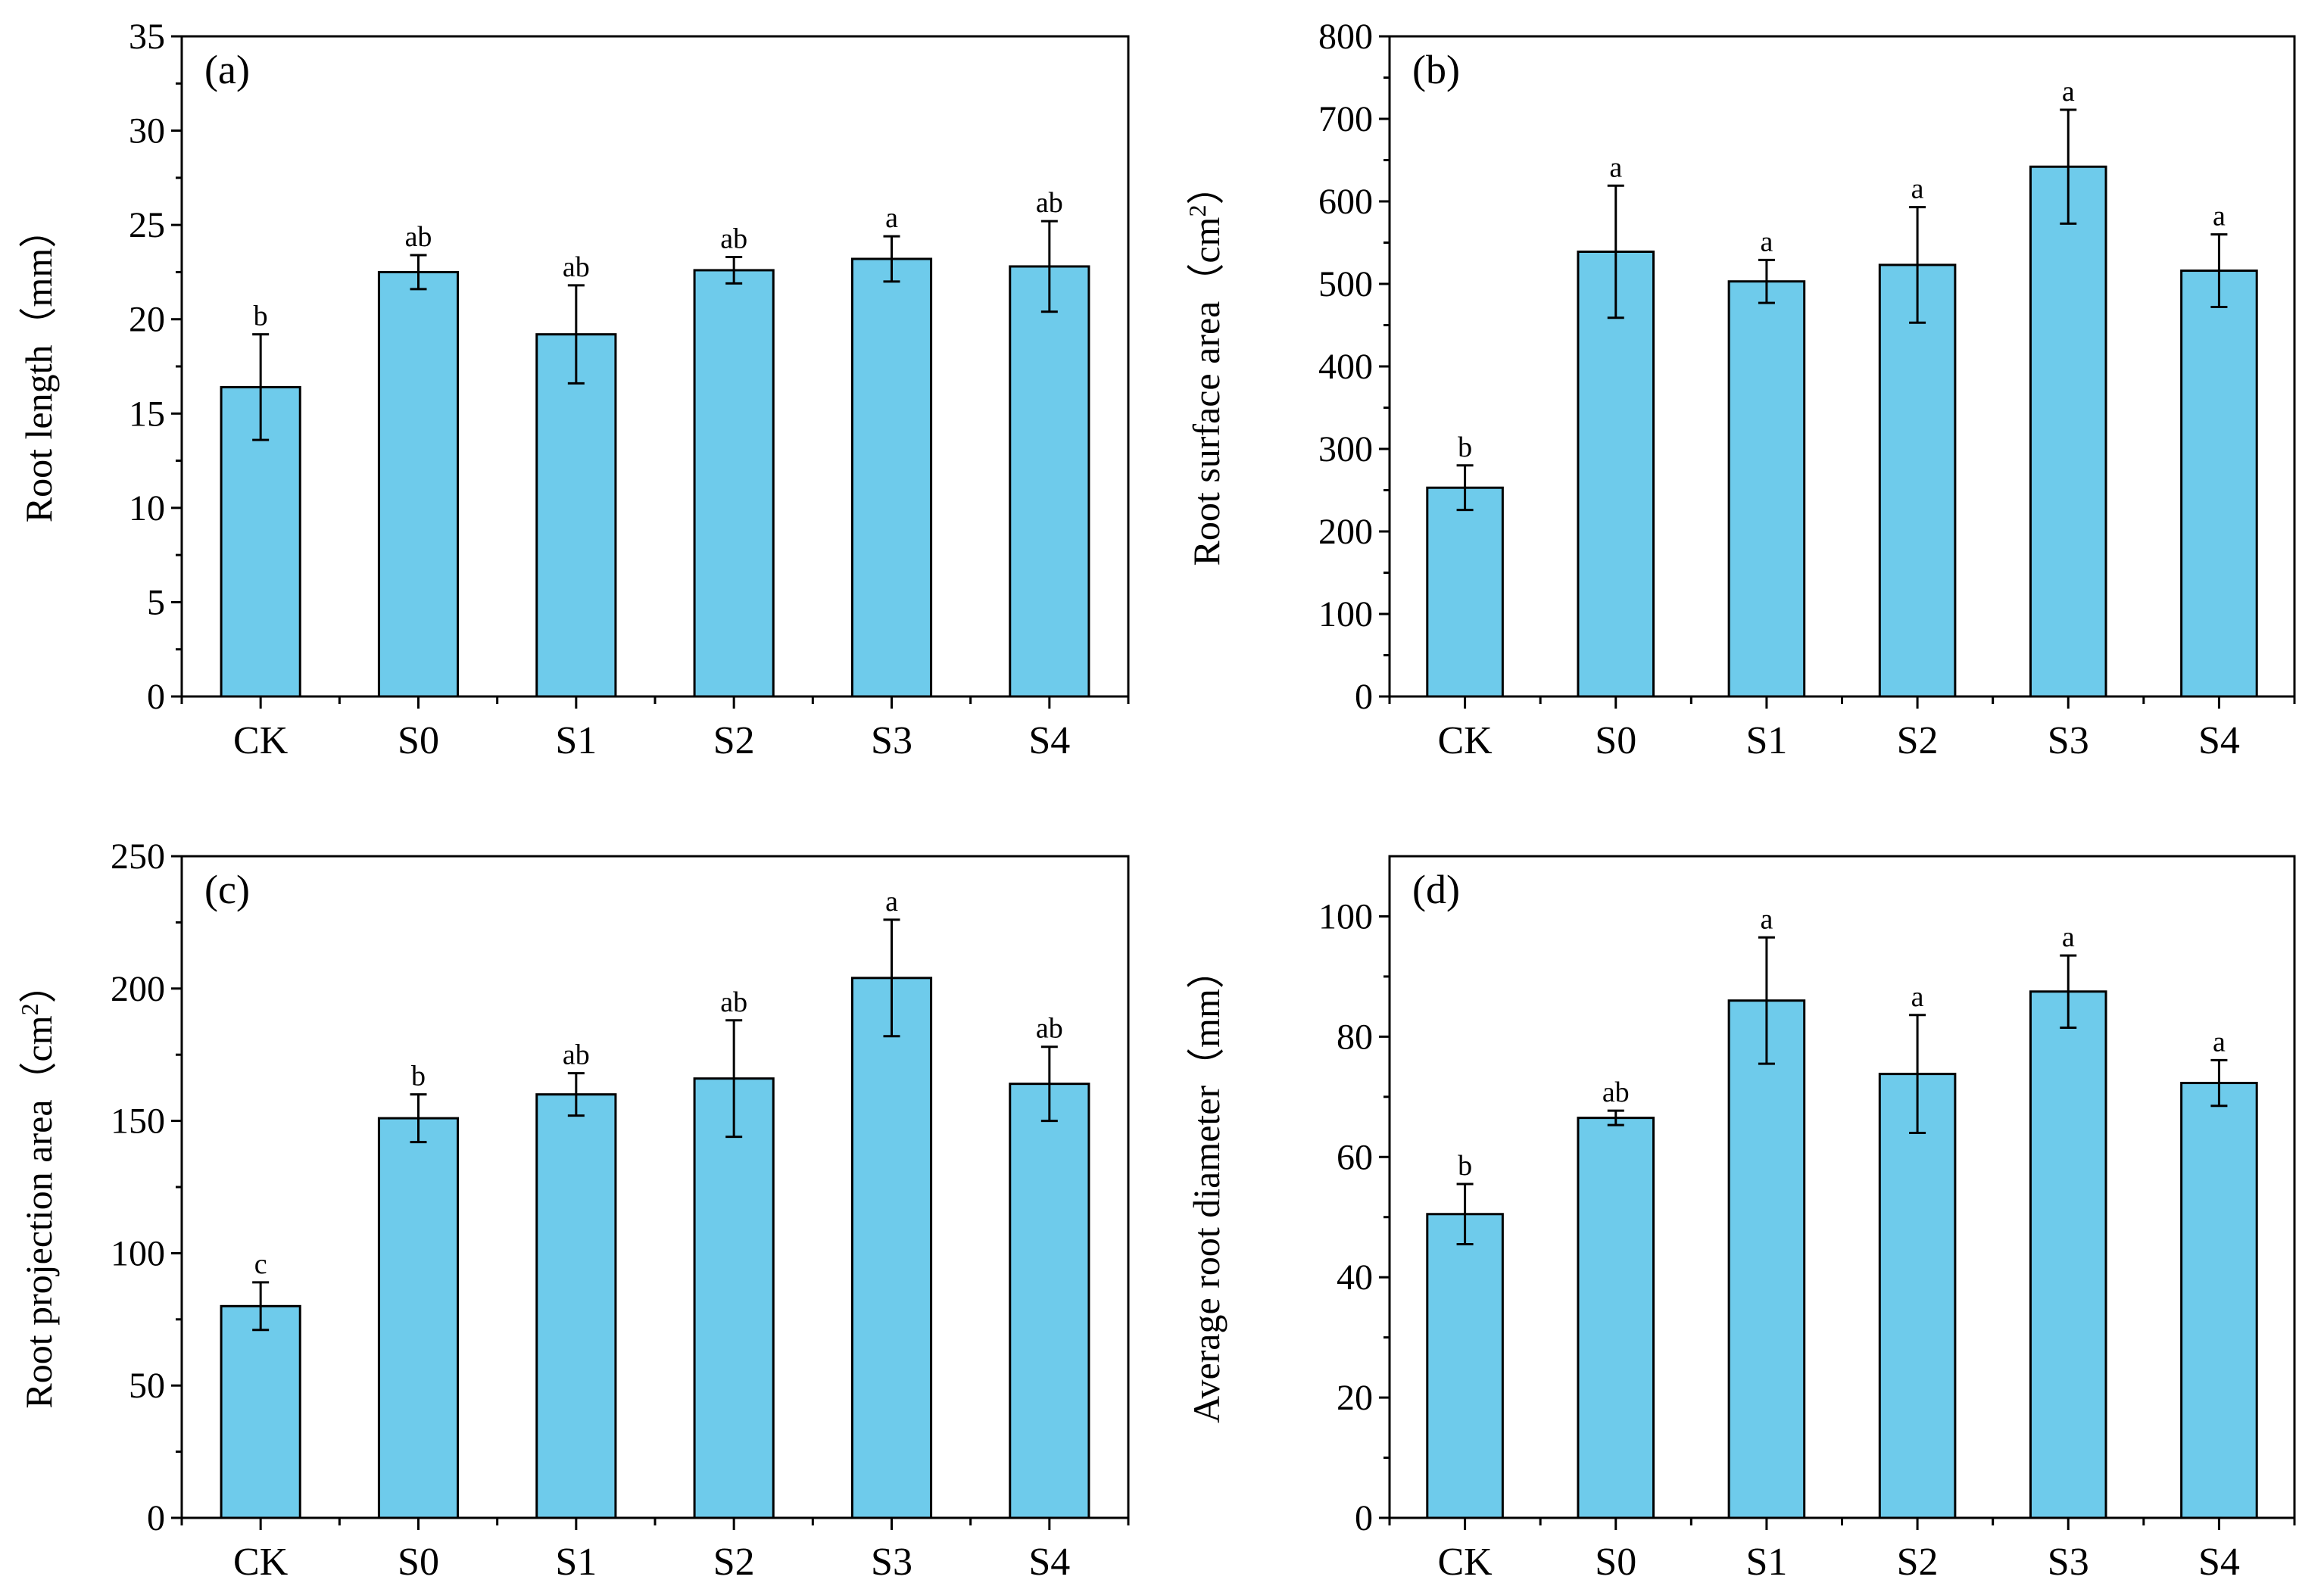 The width and height of the screenshot is (2324, 1586). I want to click on significance-letter-s1: ab, so click(576, 267).